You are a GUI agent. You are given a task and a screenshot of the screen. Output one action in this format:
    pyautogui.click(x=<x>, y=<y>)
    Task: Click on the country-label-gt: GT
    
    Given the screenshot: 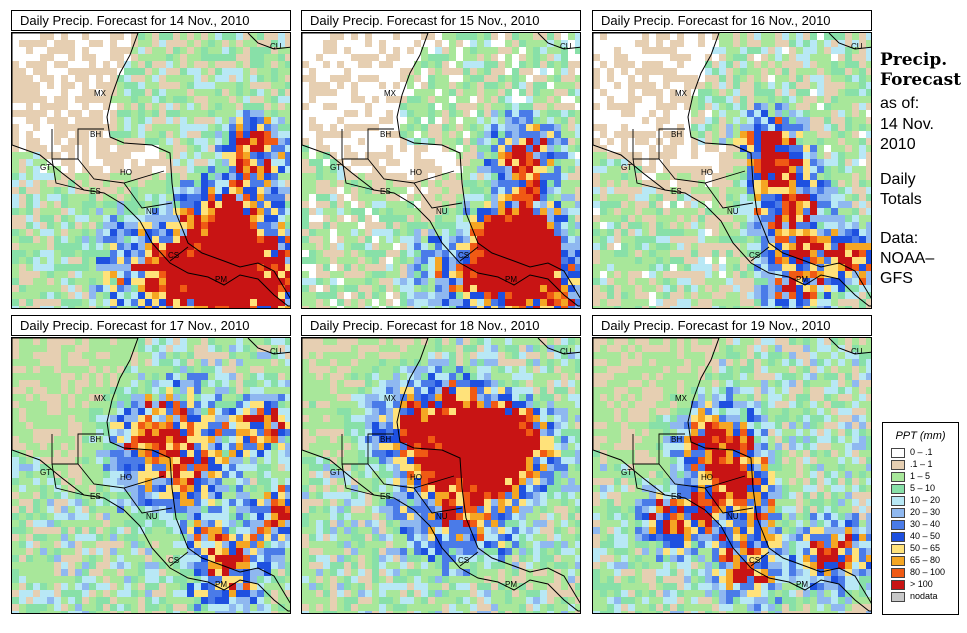 What is the action you would take?
    pyautogui.click(x=626, y=167)
    